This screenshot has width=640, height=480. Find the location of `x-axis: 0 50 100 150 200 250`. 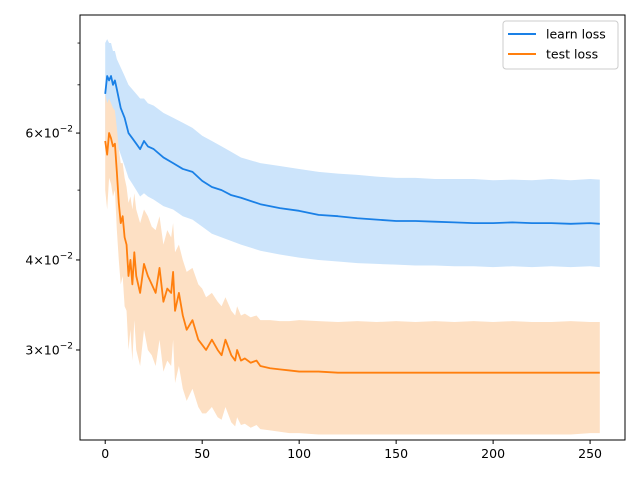

x-axis: 0 50 100 150 200 250 is located at coordinates (351, 450).